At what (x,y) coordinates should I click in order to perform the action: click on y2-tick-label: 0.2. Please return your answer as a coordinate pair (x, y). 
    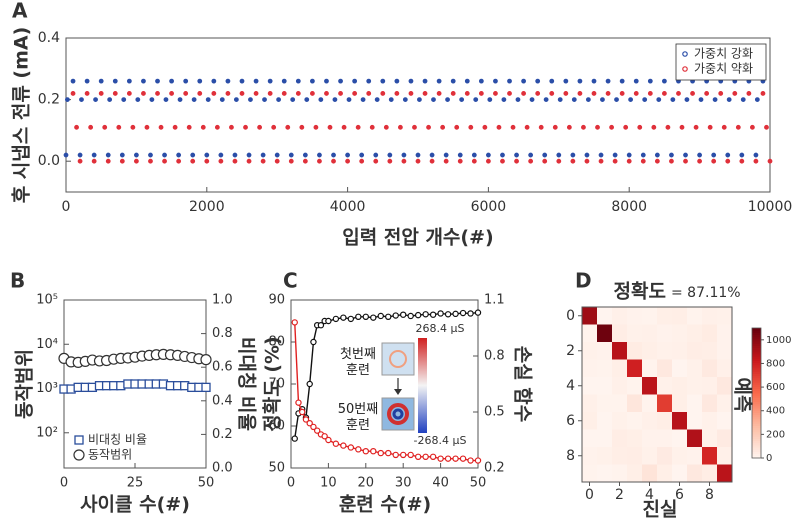
    Looking at the image, I should click on (222, 434).